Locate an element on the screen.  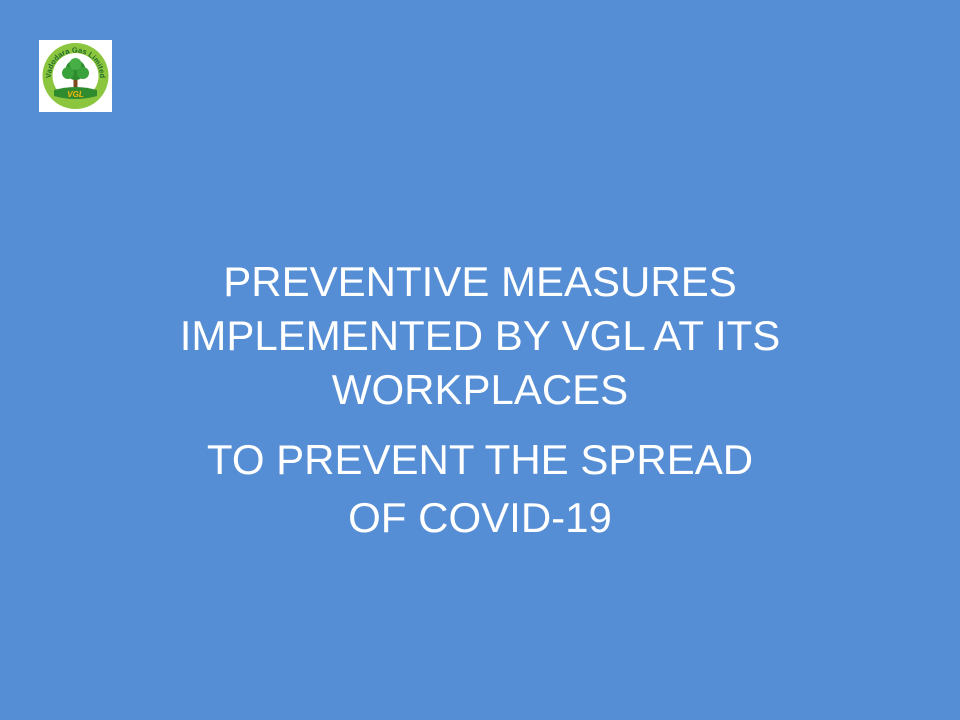
vgl-logo-icon: Vadodara Gas Limited VGL is located at coordinates (75, 76).